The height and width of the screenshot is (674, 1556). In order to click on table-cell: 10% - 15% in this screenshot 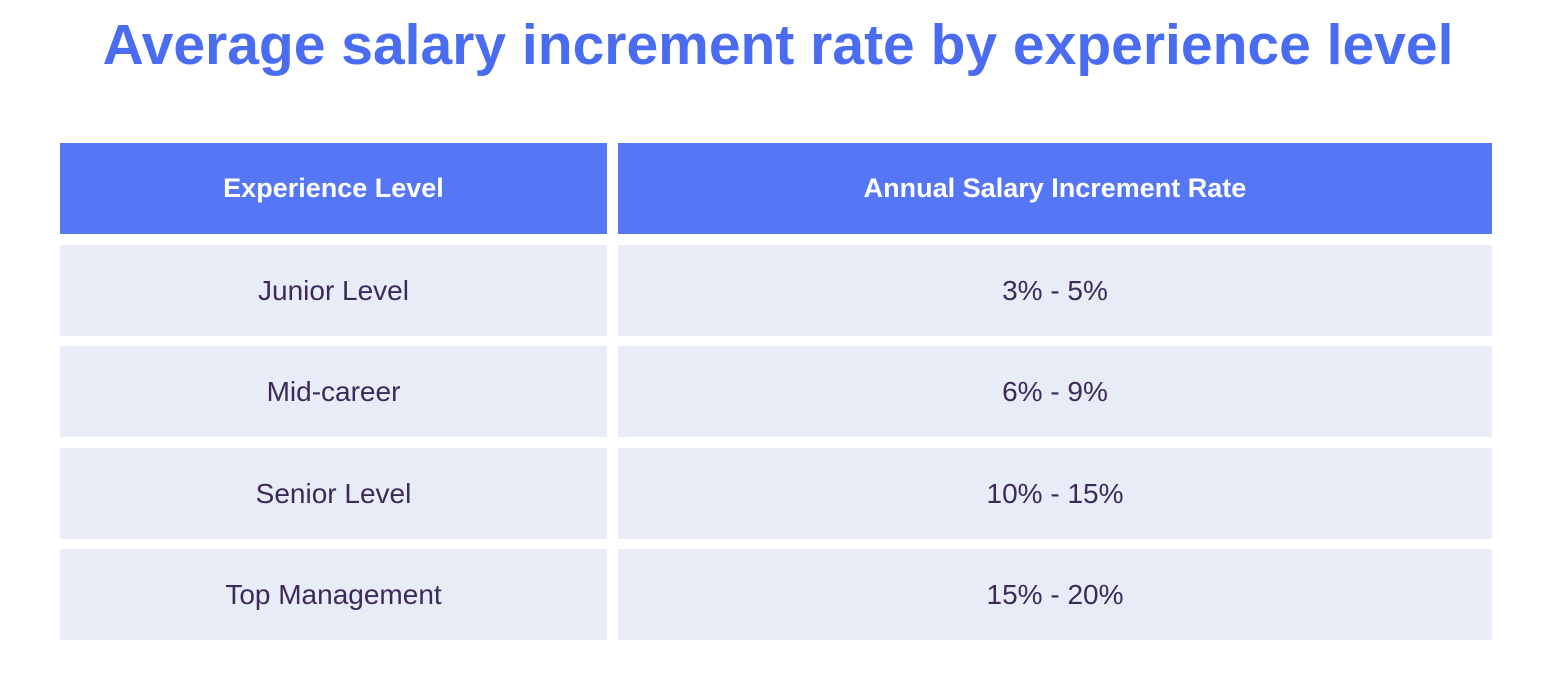, I will do `click(1055, 493)`.